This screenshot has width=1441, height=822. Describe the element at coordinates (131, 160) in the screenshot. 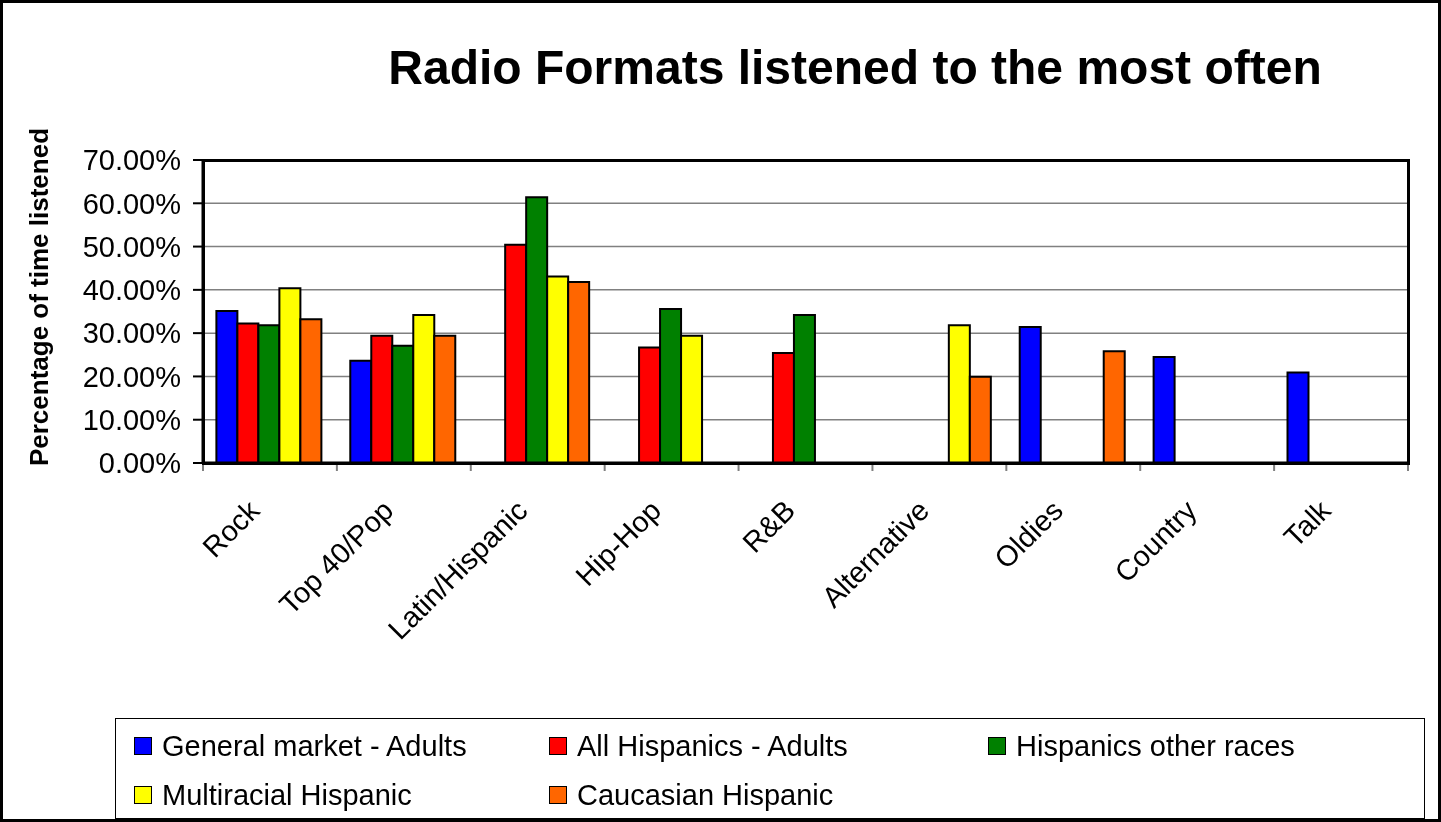

I see `y-tick-label: 70.00%` at that location.